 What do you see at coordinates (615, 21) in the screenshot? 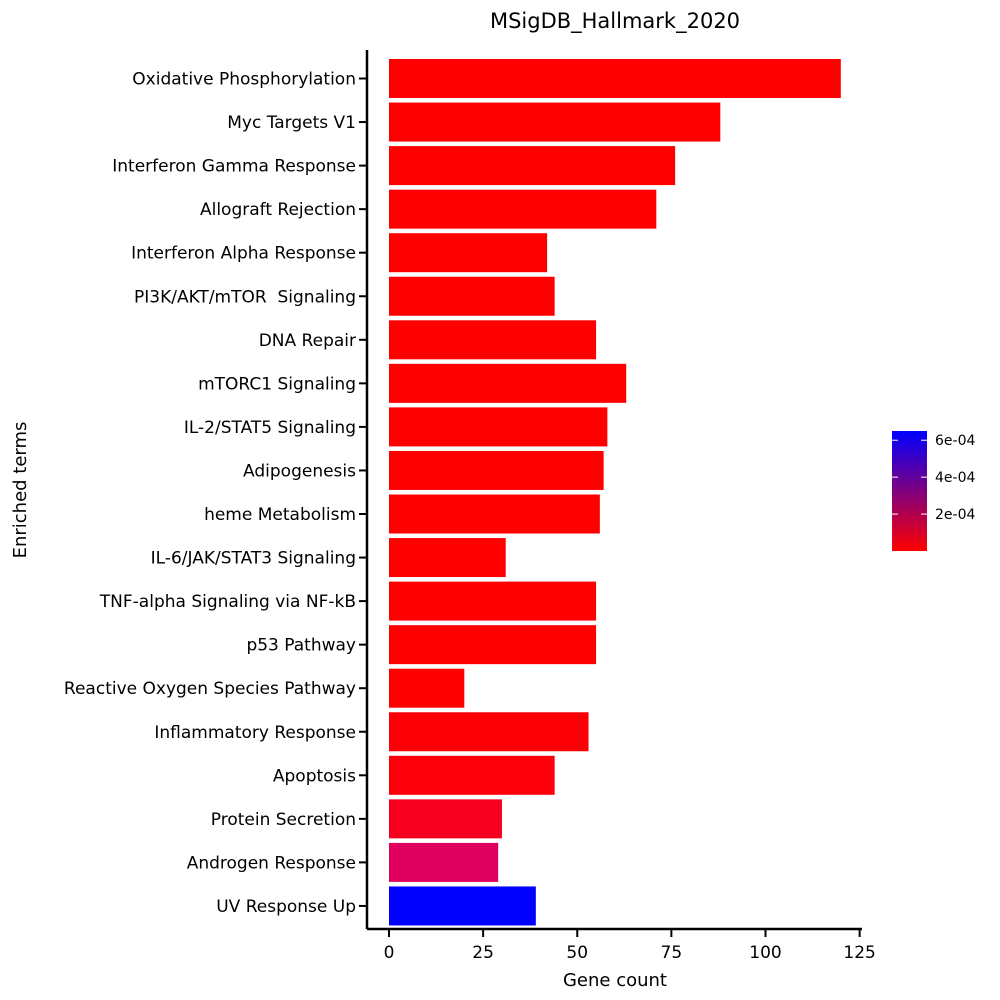
I see `chart-title: MSigDB_Hallmark_2020` at bounding box center [615, 21].